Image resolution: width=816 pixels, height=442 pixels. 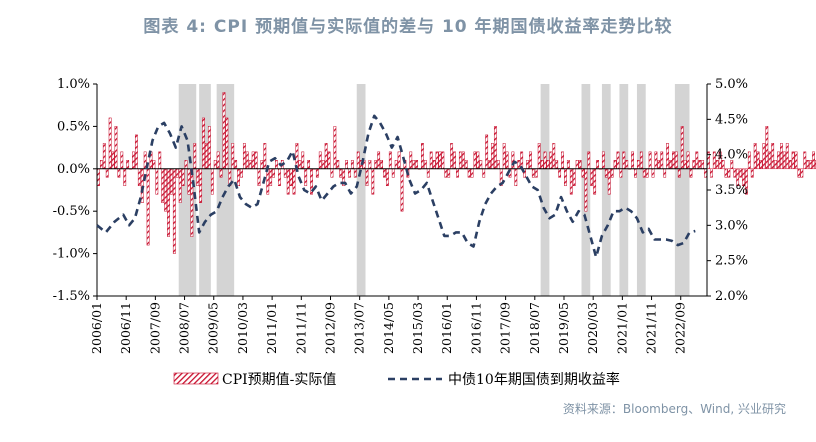 I want to click on right-tick-label: 2.0%, so click(x=731, y=296).